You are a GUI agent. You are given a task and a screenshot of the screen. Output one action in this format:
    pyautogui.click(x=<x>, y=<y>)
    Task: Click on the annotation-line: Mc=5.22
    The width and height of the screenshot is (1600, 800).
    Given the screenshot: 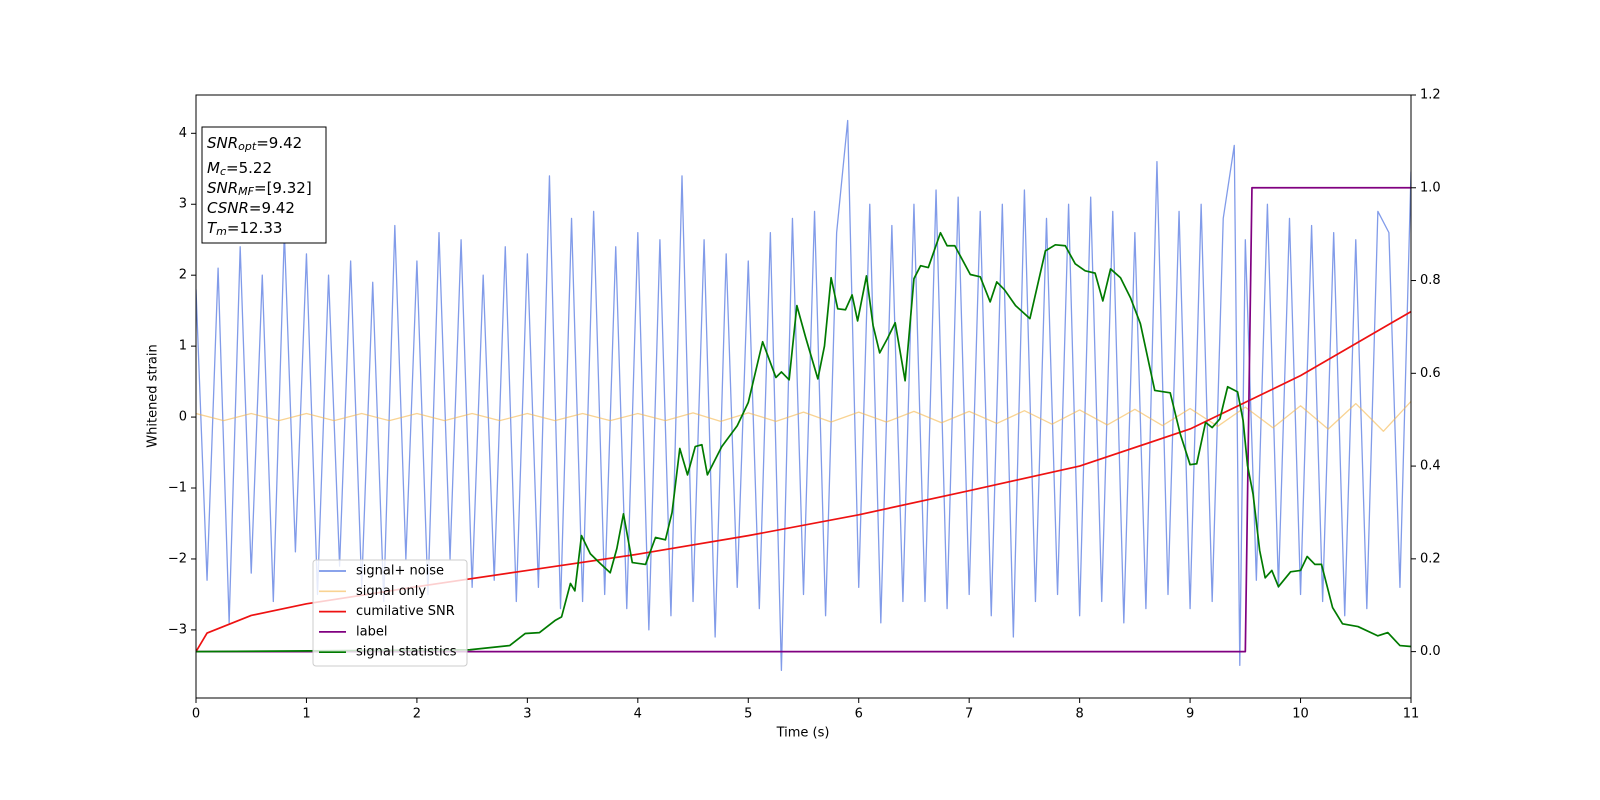 What is the action you would take?
    pyautogui.click(x=239, y=169)
    